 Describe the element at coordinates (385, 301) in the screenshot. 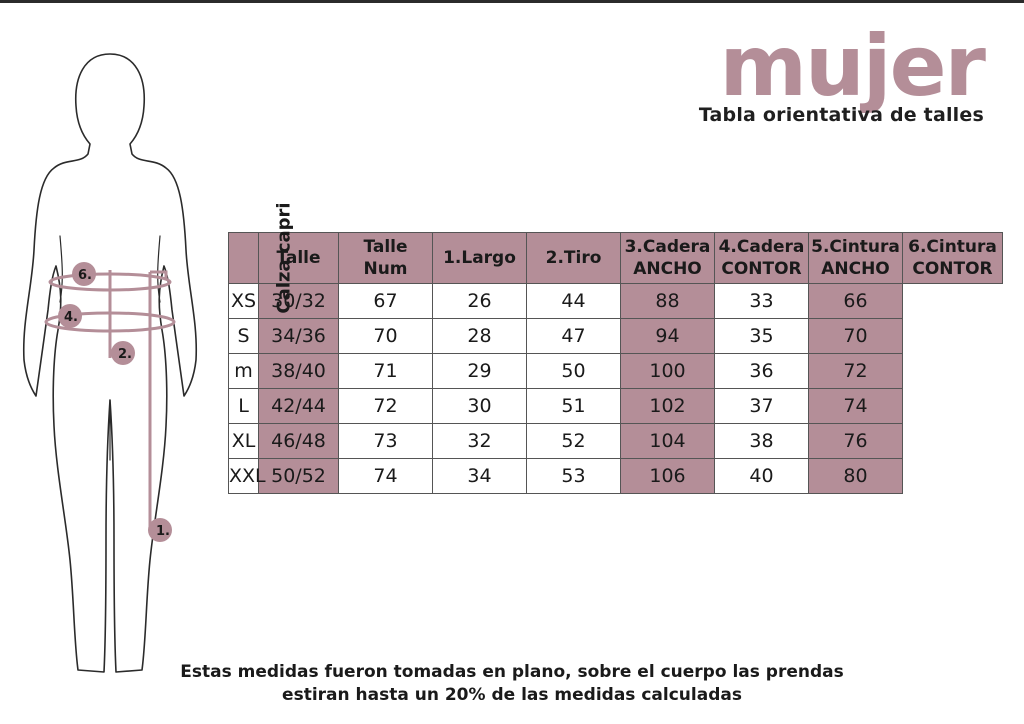

I see `cell-largo: 67` at that location.